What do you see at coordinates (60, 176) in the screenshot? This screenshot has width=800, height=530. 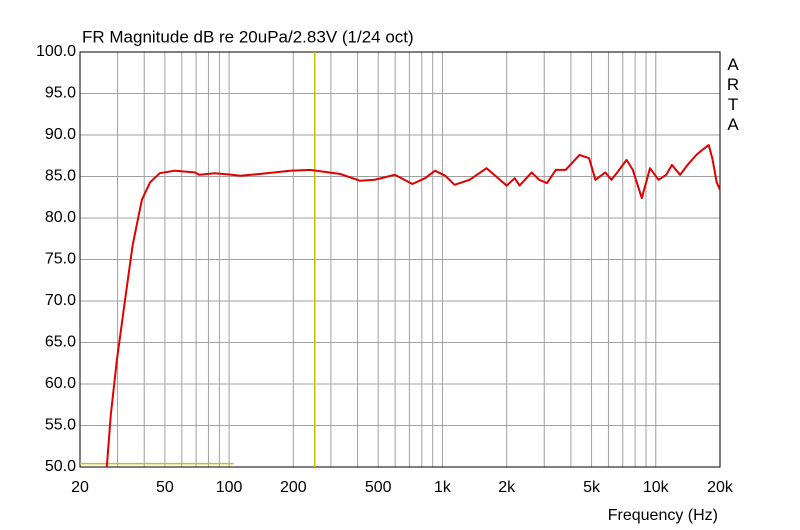 I see `y-tick-label: 85.0` at bounding box center [60, 176].